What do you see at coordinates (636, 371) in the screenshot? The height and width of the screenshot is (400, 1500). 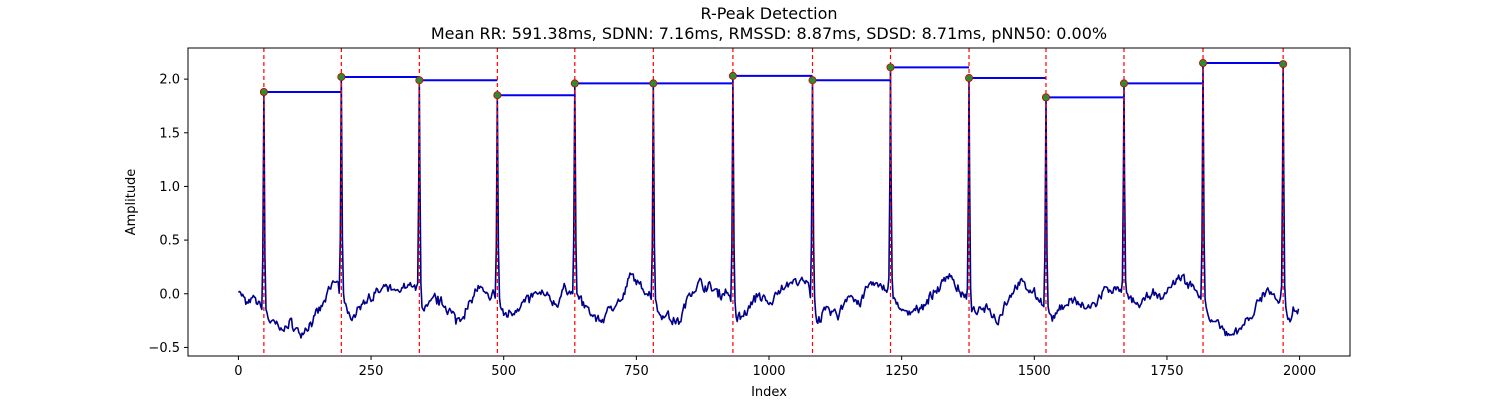 I see `x-tick-label: 750` at bounding box center [636, 371].